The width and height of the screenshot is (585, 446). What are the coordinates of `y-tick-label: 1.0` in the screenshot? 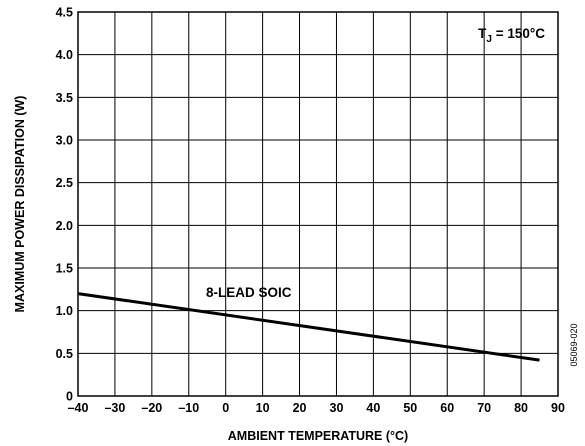 It's located at (64, 311).